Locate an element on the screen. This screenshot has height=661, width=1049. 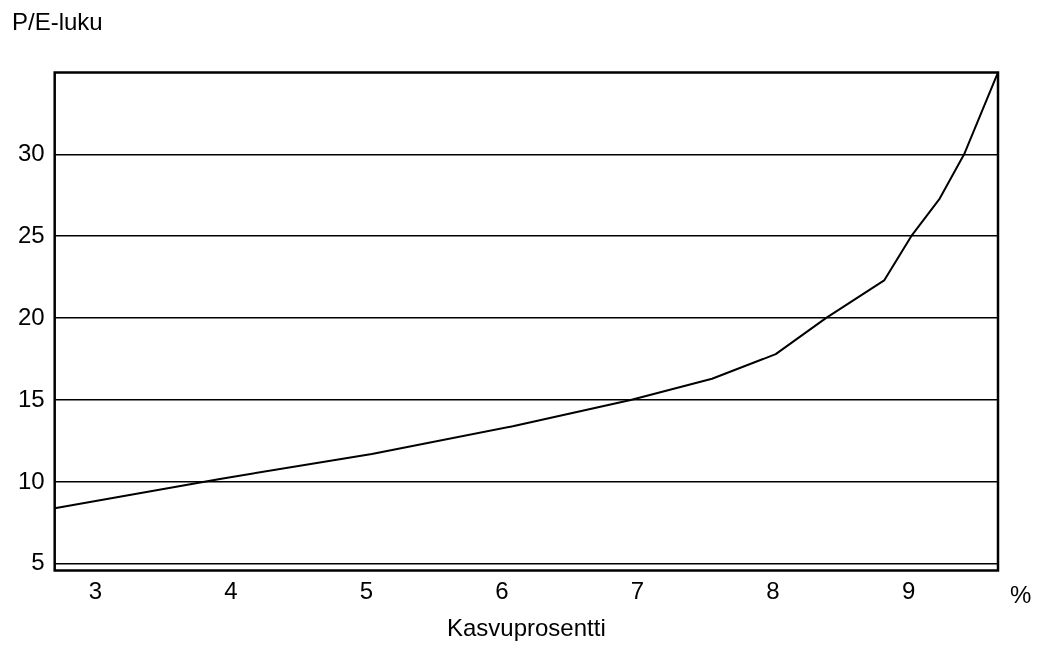
x-tick-label: 3 is located at coordinates (95, 591).